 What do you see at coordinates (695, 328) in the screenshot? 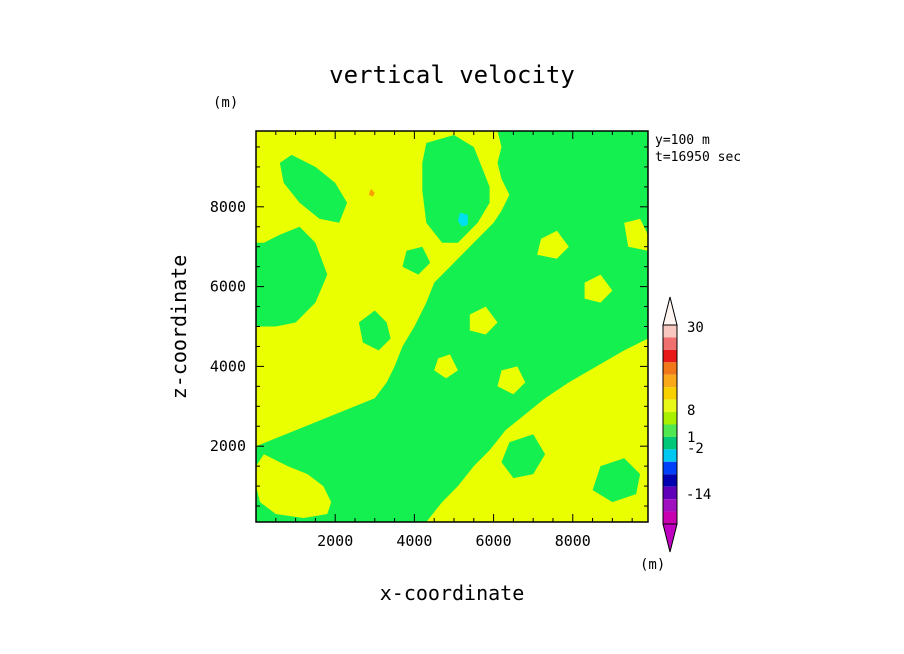
I see `colorbar-label-0: 30` at bounding box center [695, 328].